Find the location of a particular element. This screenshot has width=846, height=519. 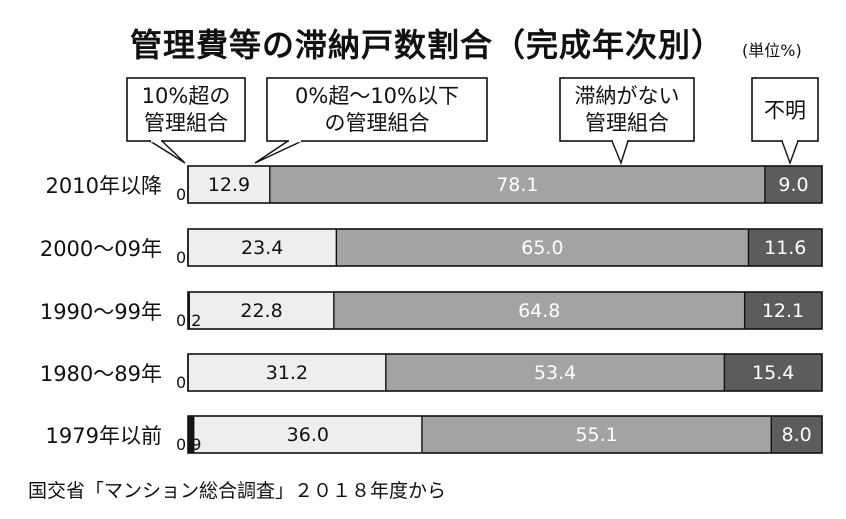

data-label: 0.9 is located at coordinates (188, 444).